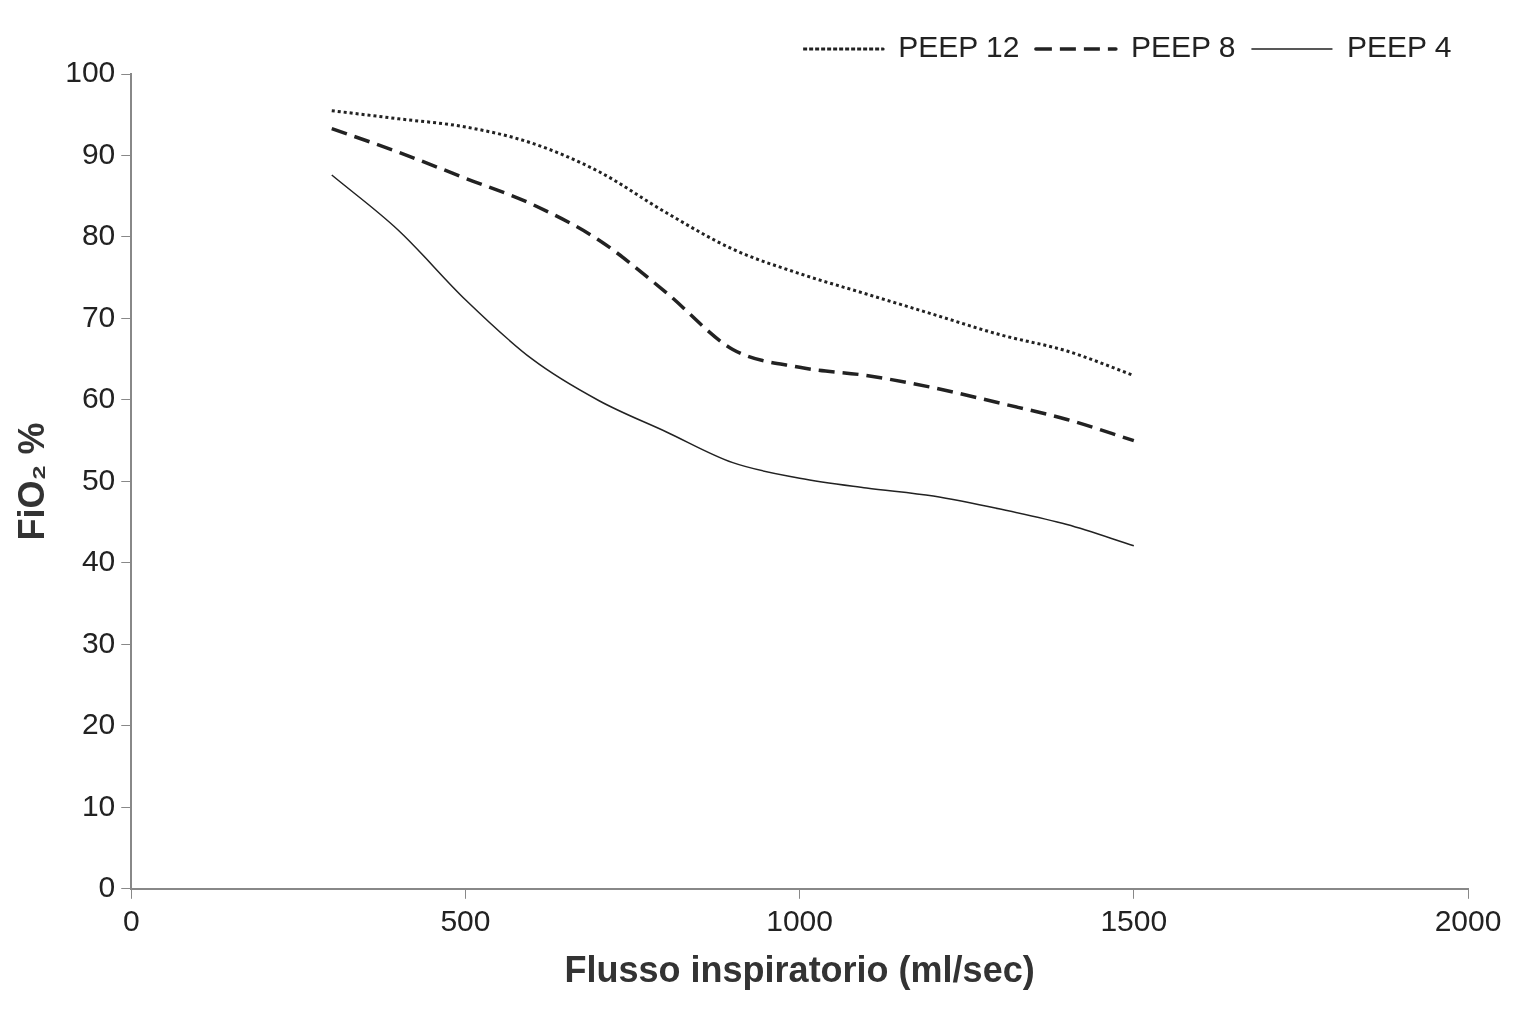 Image resolution: width=1534 pixels, height=1013 pixels. I want to click on y-tick-label: 80, so click(98, 235).